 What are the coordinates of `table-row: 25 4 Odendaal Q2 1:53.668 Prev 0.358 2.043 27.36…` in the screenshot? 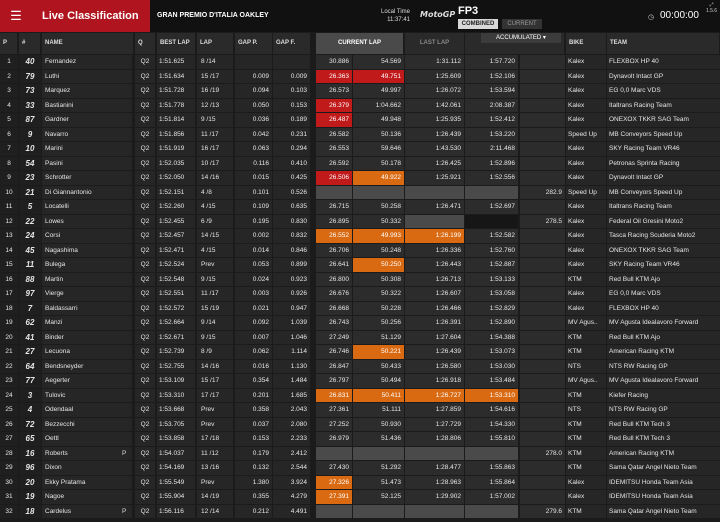 It's located at (360, 410).